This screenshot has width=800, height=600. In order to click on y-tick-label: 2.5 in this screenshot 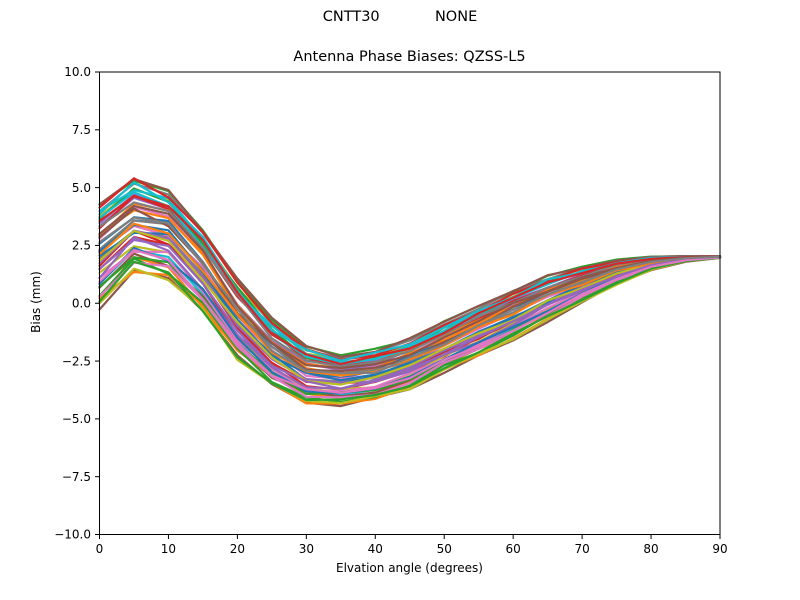, I will do `click(81, 246)`.